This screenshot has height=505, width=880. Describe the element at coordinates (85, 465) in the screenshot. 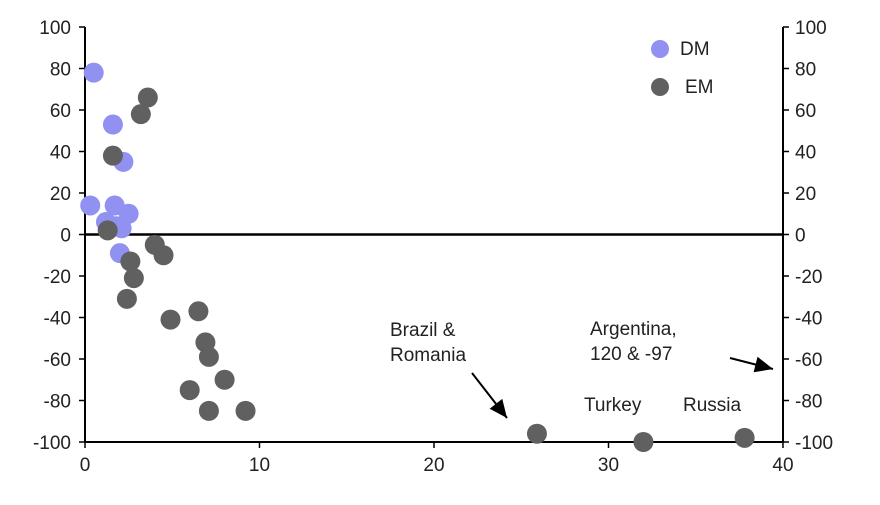

I see `x-tick-label: 0` at that location.